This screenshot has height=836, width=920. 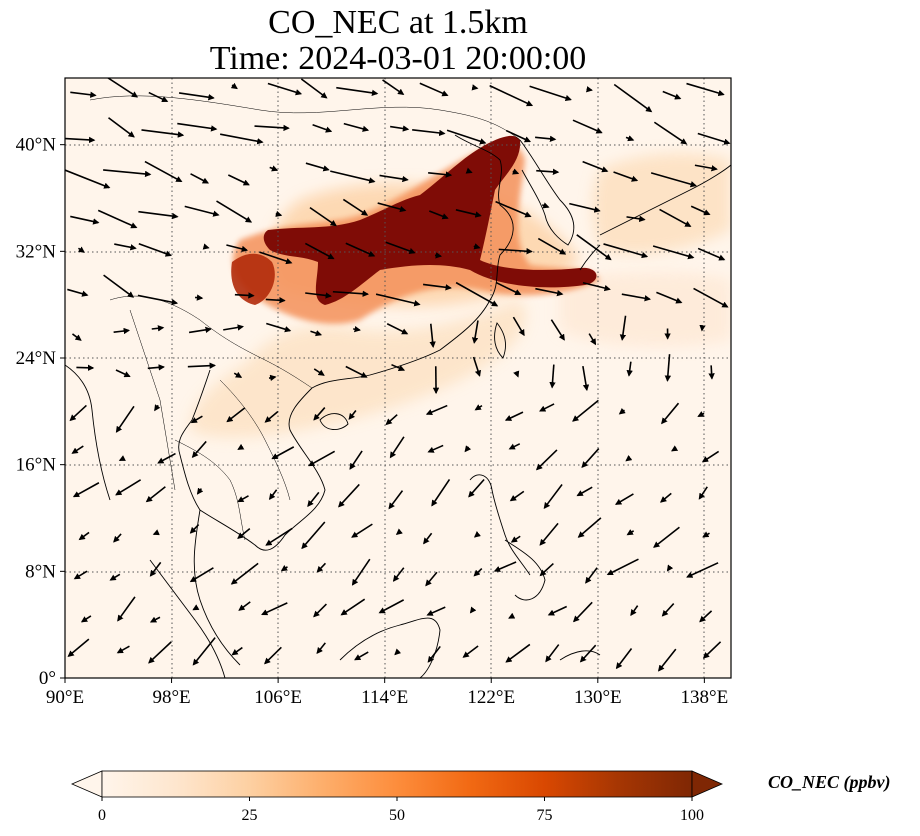 What do you see at coordinates (412, 261) in the screenshot?
I see `coast-mainland-china` at bounding box center [412, 261].